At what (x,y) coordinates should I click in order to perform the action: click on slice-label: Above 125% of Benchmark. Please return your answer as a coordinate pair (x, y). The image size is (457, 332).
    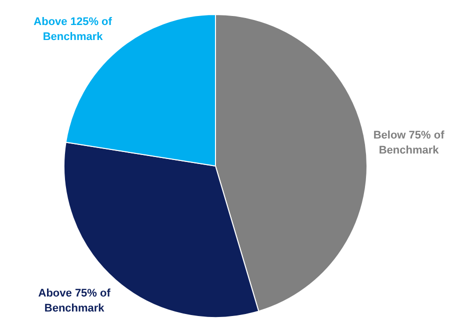
    Looking at the image, I should click on (73, 30).